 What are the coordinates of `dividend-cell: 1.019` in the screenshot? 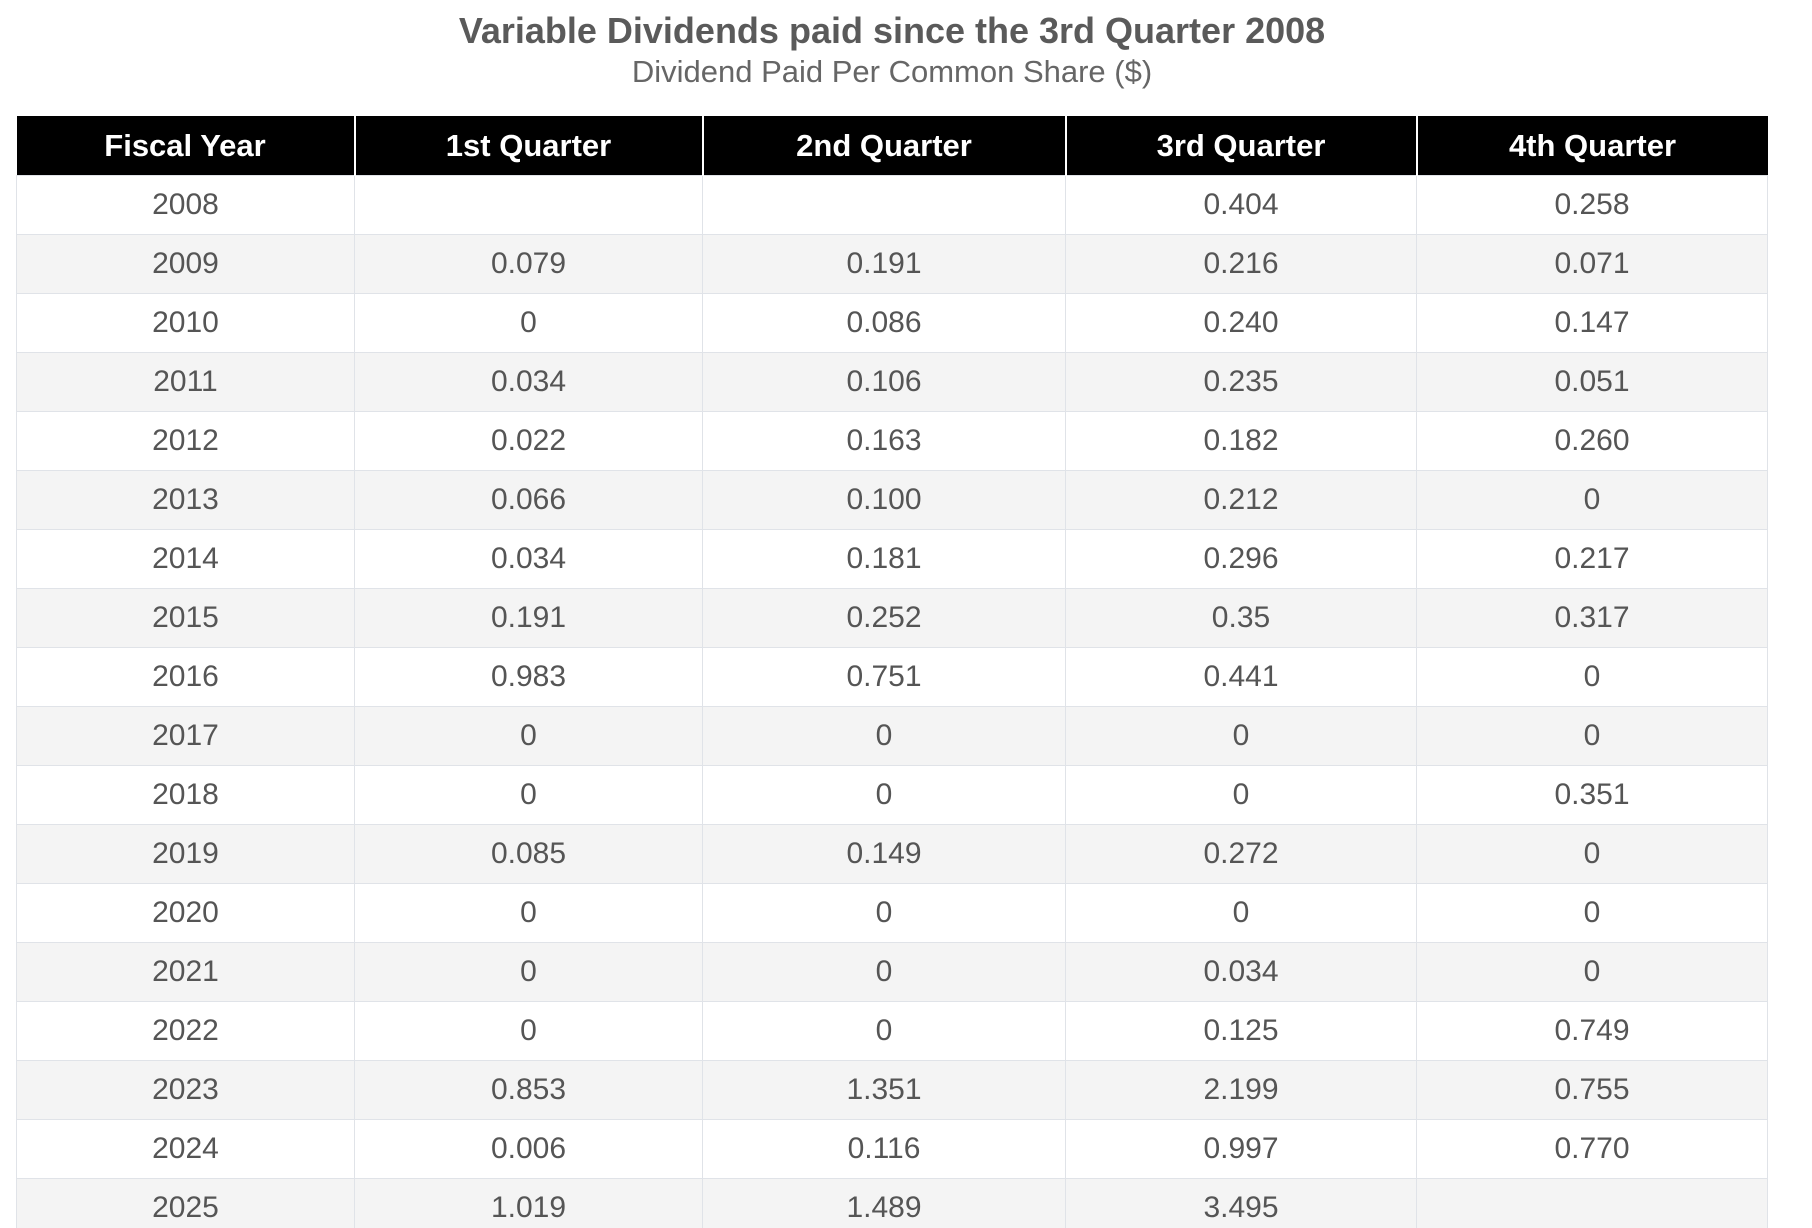 It's located at (528, 1203).